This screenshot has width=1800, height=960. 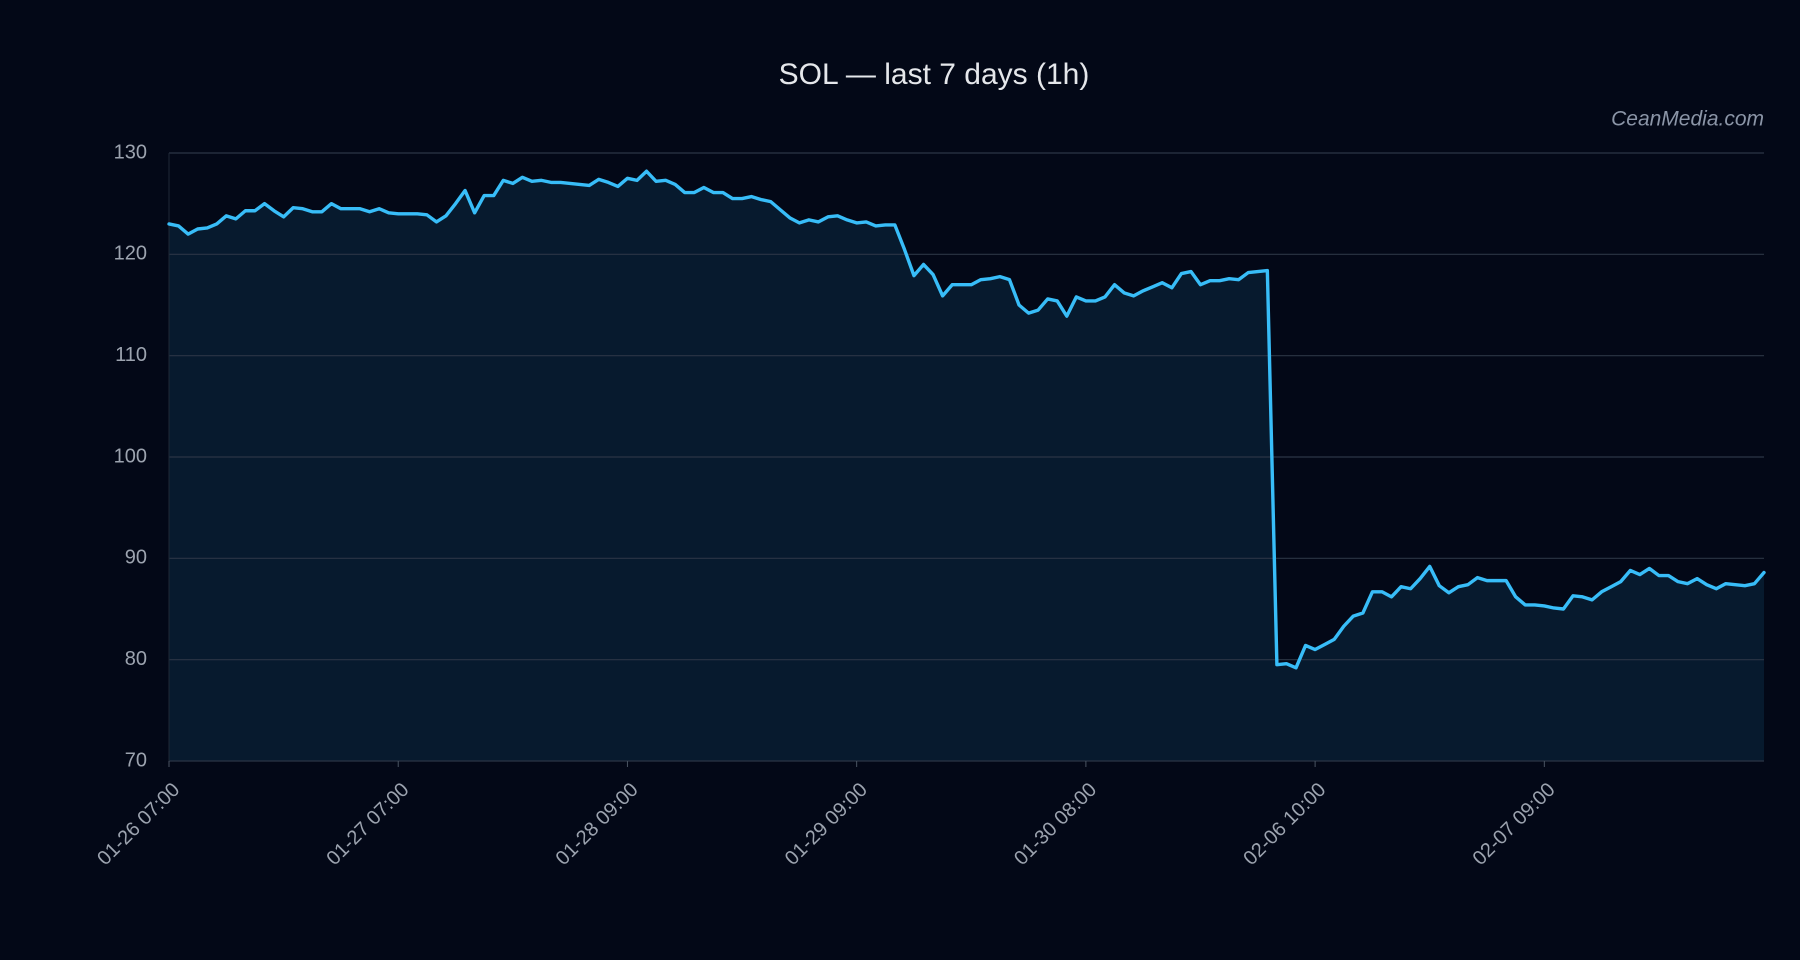 What do you see at coordinates (136, 760) in the screenshot?
I see `y-tick-label: 70` at bounding box center [136, 760].